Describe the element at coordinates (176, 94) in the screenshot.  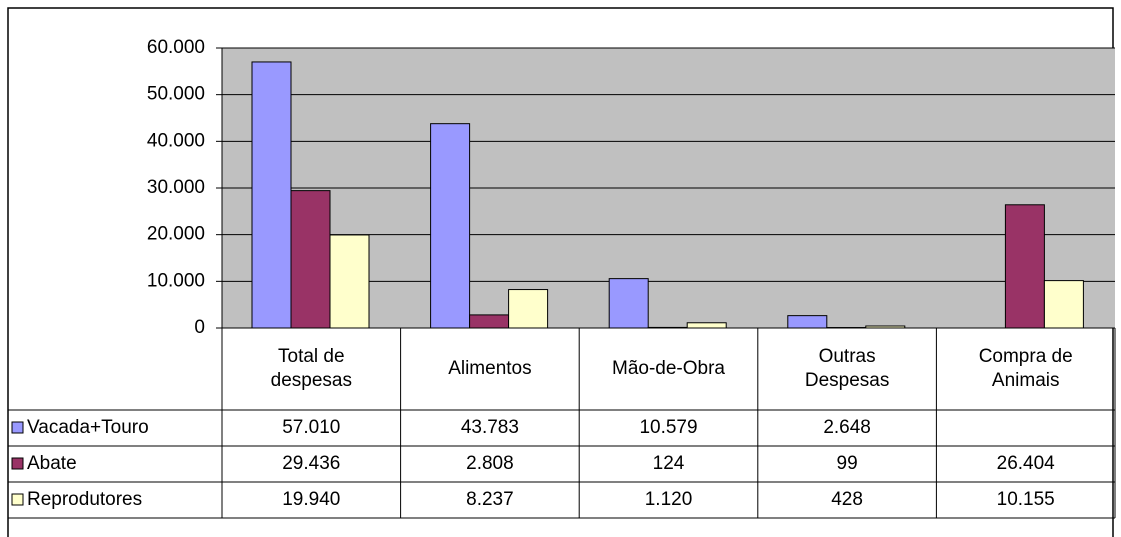
I see `y-tick-label: 50.000` at that location.